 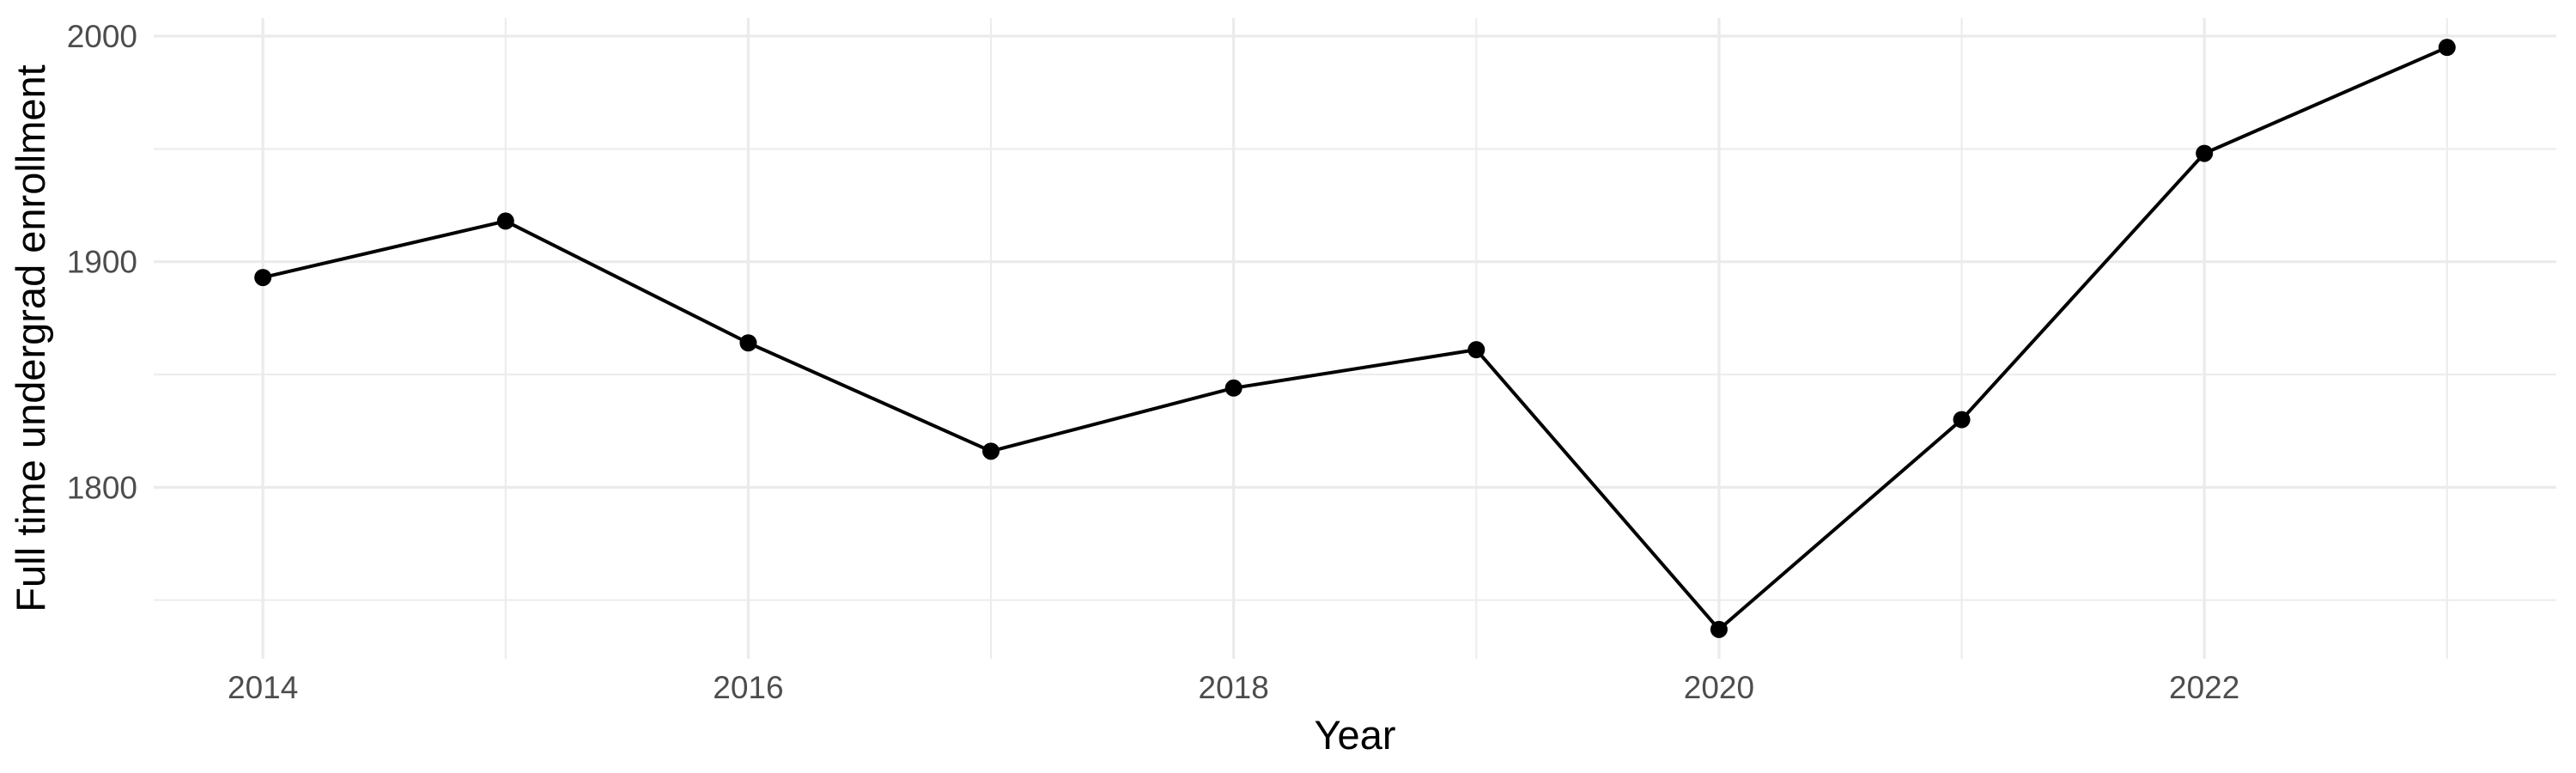 What do you see at coordinates (2204, 687) in the screenshot?
I see `x-tick-label: 2022` at bounding box center [2204, 687].